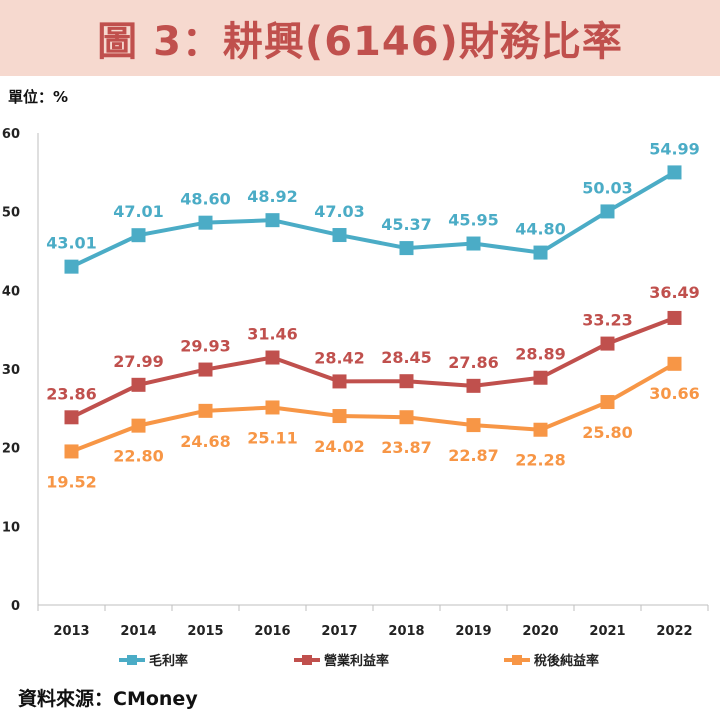  I want to click on x-tick-label: 2020, so click(540, 631).